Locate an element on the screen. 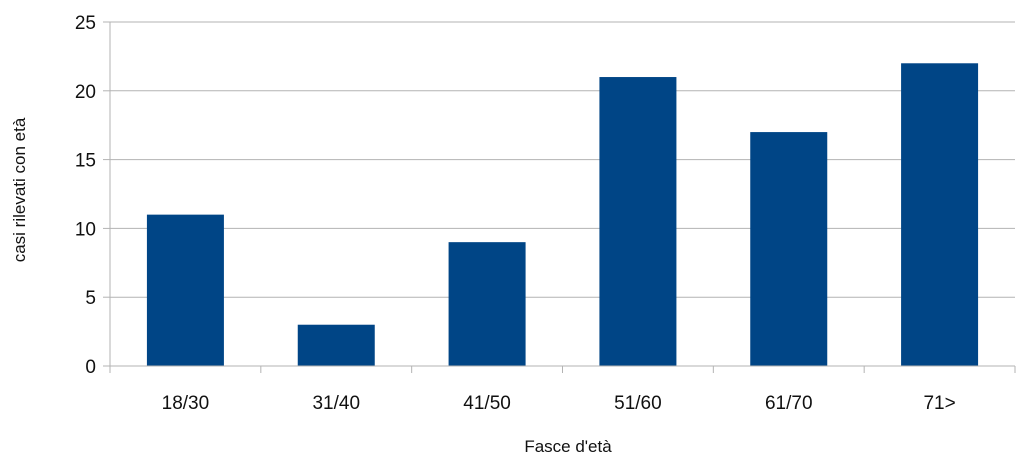 The width and height of the screenshot is (1028, 463). bar-31/40 is located at coordinates (336, 345).